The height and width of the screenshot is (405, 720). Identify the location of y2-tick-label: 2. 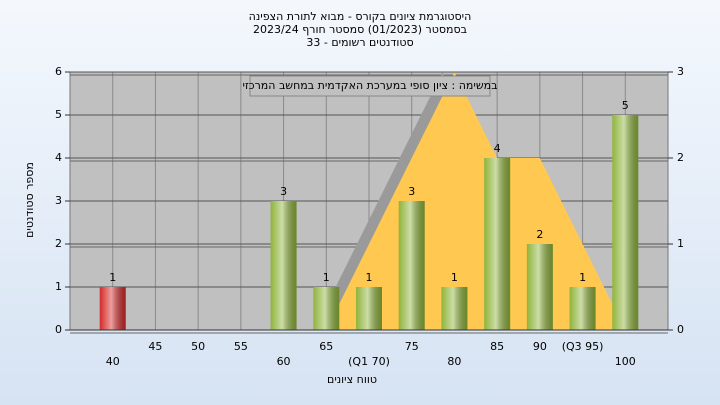
(680, 157).